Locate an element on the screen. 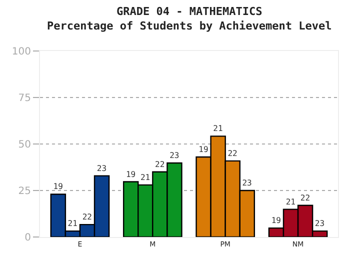 This screenshot has height=260, width=360. series-label: 21 is located at coordinates (73, 223).